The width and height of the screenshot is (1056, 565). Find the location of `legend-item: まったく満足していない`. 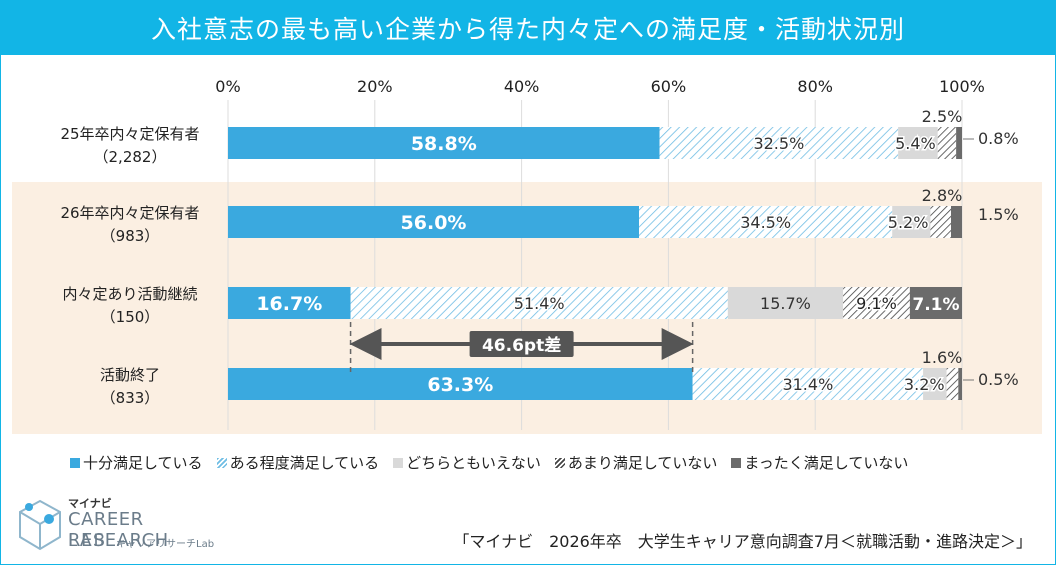

legend-item: まったく満足していない is located at coordinates (819, 462).